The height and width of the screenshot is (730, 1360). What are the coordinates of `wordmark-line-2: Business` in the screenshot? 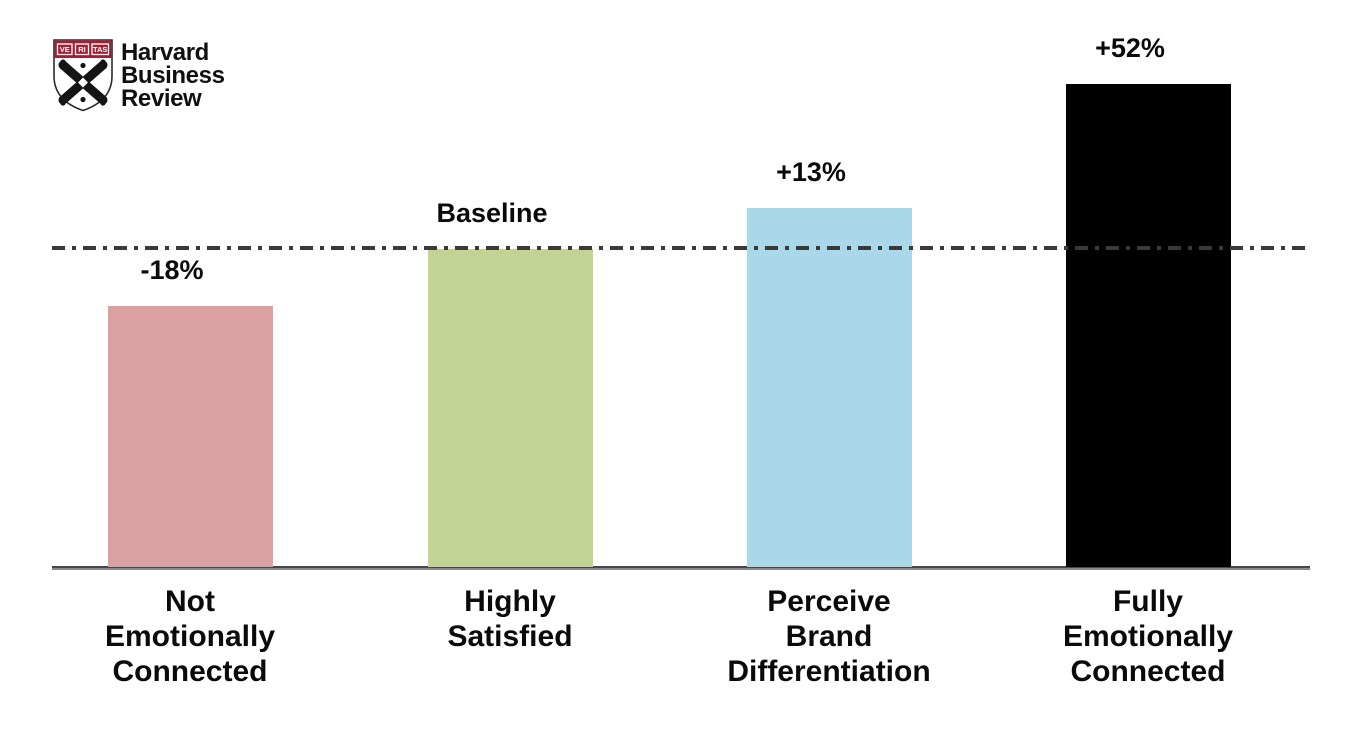 It's located at (173, 75).